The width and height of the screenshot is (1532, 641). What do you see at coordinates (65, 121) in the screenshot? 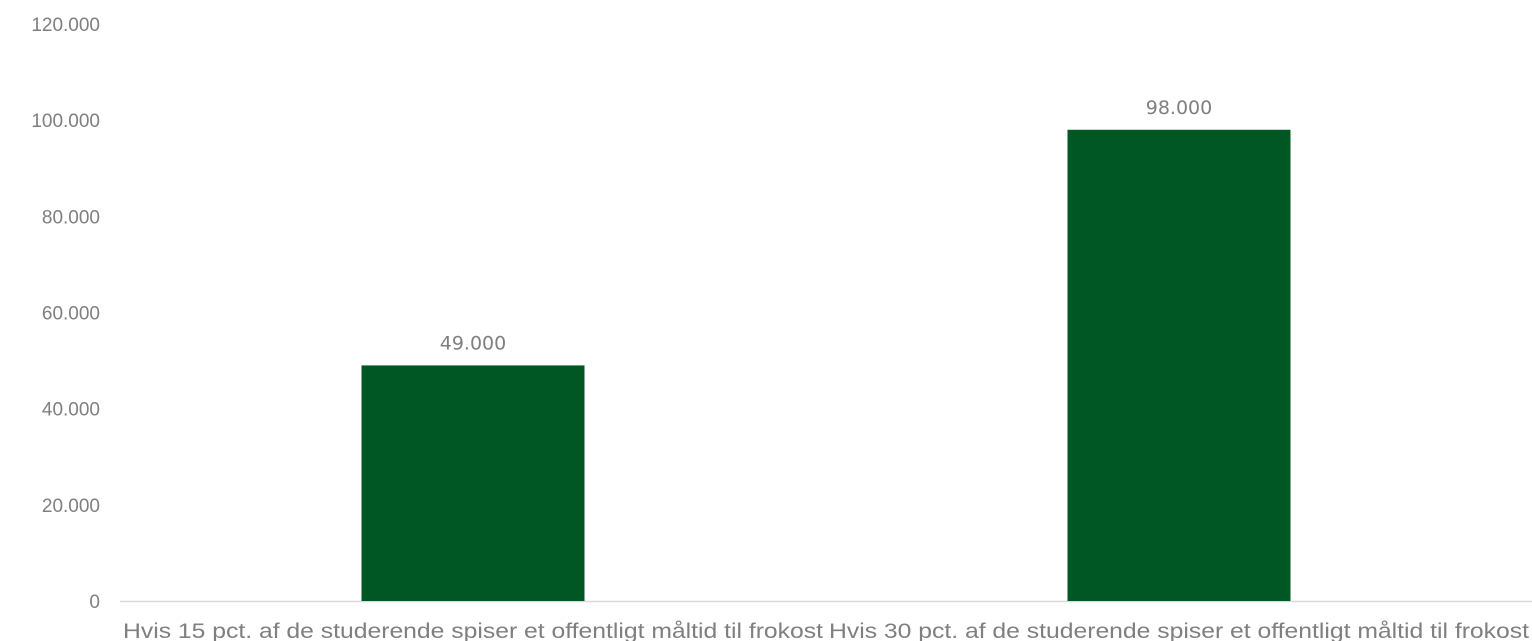
I see `y-tick-label: 100.000` at bounding box center [65, 121].